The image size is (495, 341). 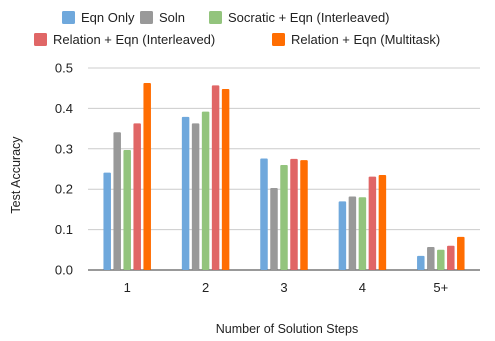 I want to click on bar-socratic-eqn-interleaved--2, so click(x=205, y=190).